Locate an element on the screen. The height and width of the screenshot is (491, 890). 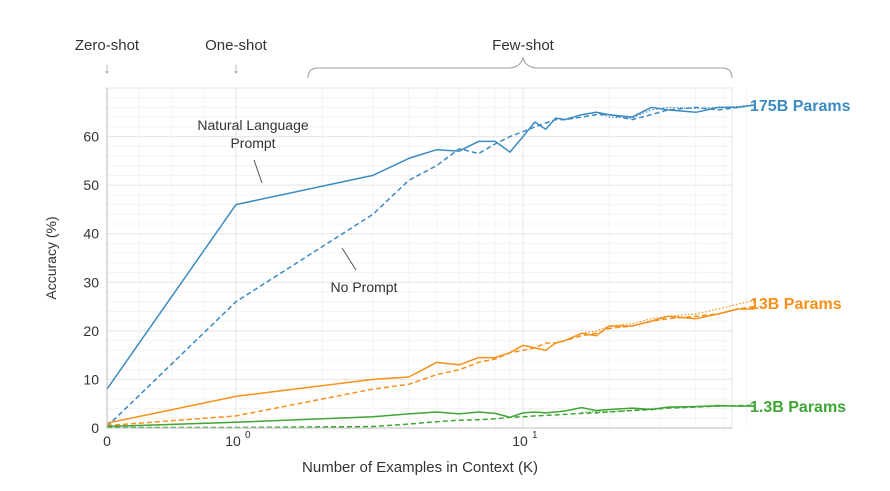
no-prompt-pointer is located at coordinates (349, 259).